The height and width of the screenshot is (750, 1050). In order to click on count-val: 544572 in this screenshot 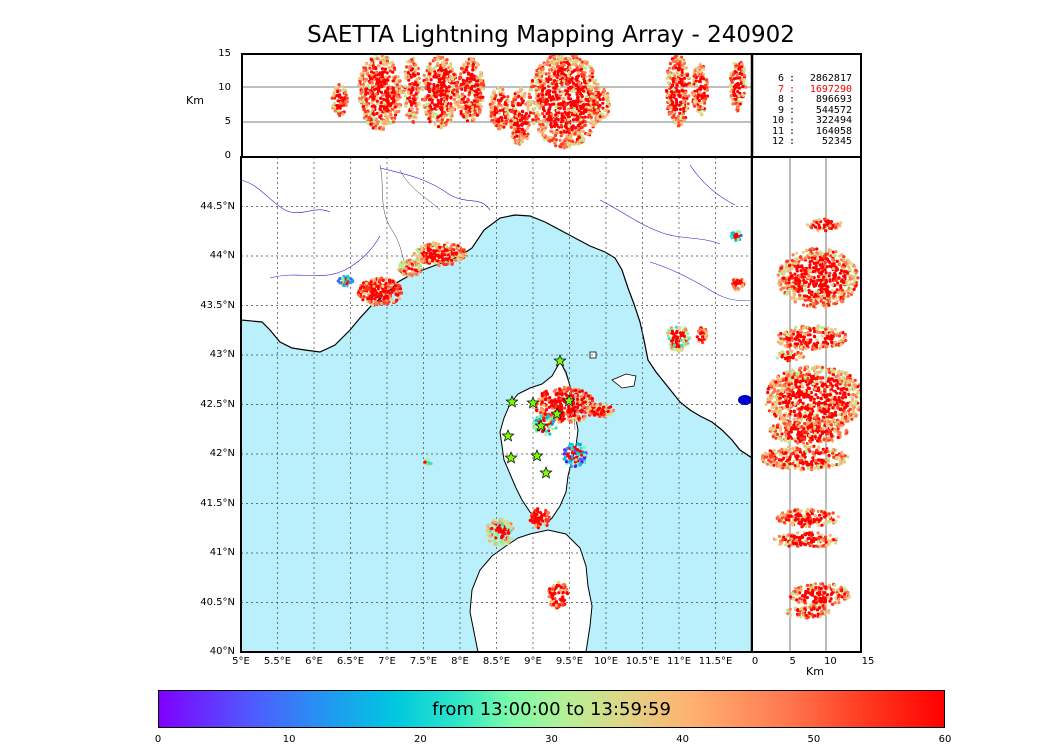, I will do `click(833, 110)`.